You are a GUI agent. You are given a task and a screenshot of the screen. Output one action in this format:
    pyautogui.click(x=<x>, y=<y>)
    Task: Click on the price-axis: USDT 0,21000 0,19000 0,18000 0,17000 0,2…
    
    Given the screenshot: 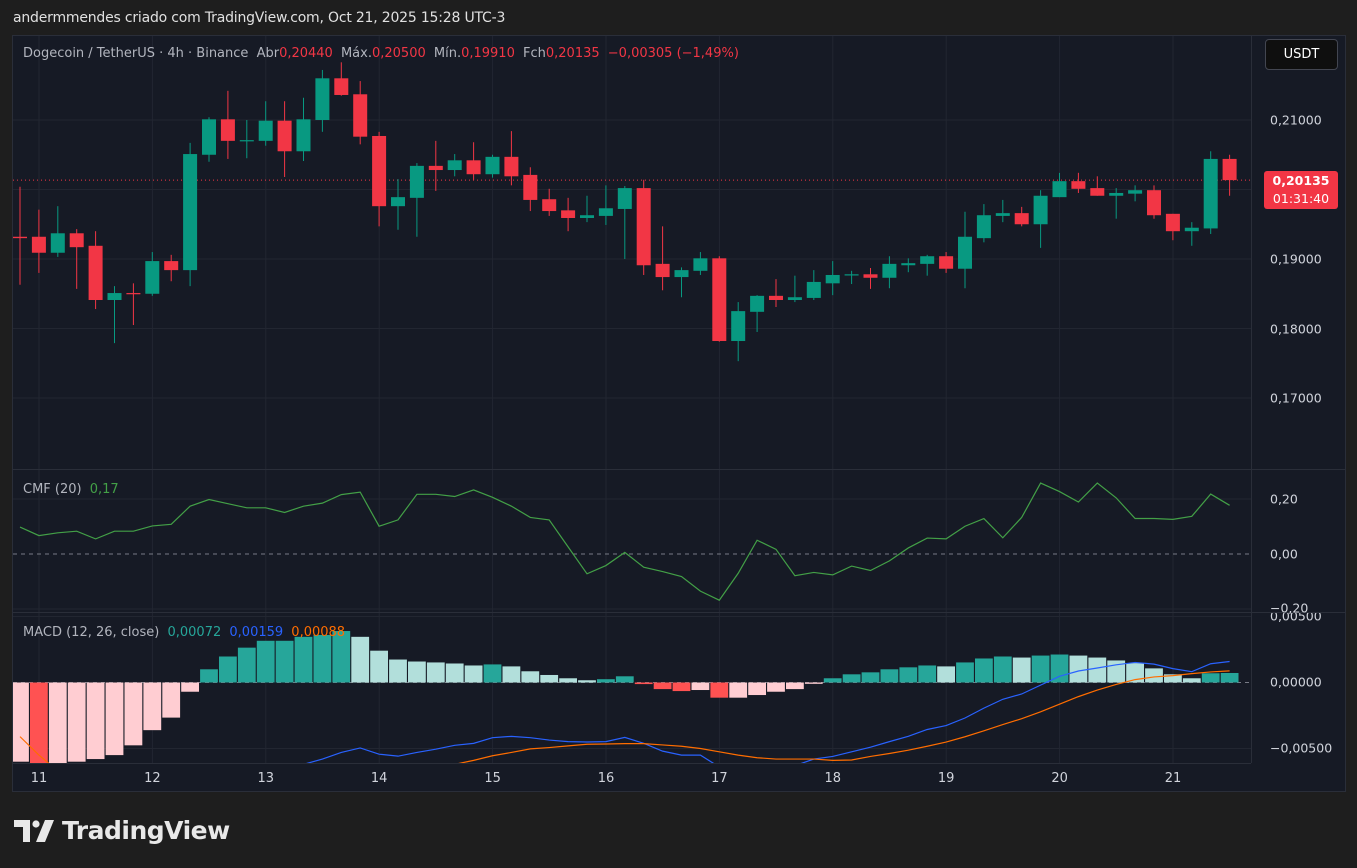 What is the action you would take?
    pyautogui.click(x=1298, y=252)
    